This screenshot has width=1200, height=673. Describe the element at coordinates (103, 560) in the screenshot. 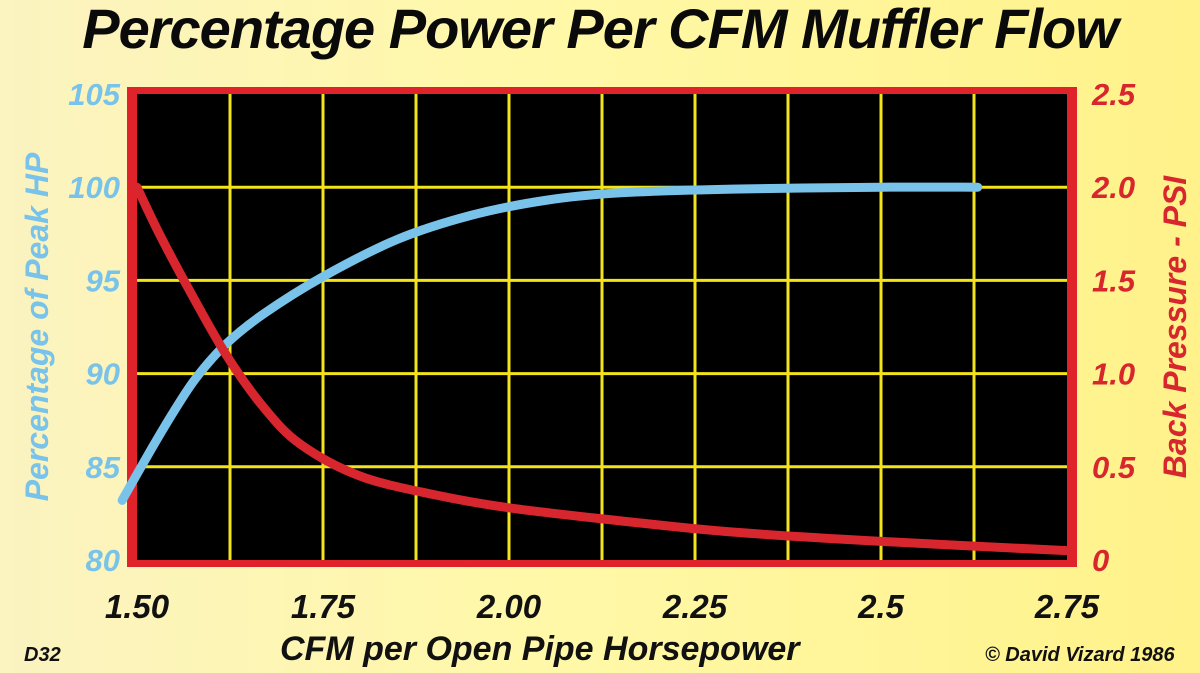

I see `y-left-tick-label: 80` at that location.